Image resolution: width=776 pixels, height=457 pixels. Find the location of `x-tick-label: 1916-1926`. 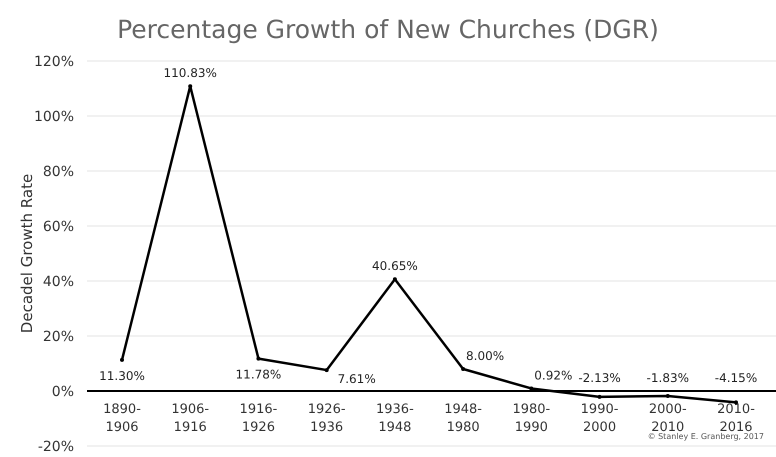

x-tick-label: 1916-1926 is located at coordinates (259, 418).